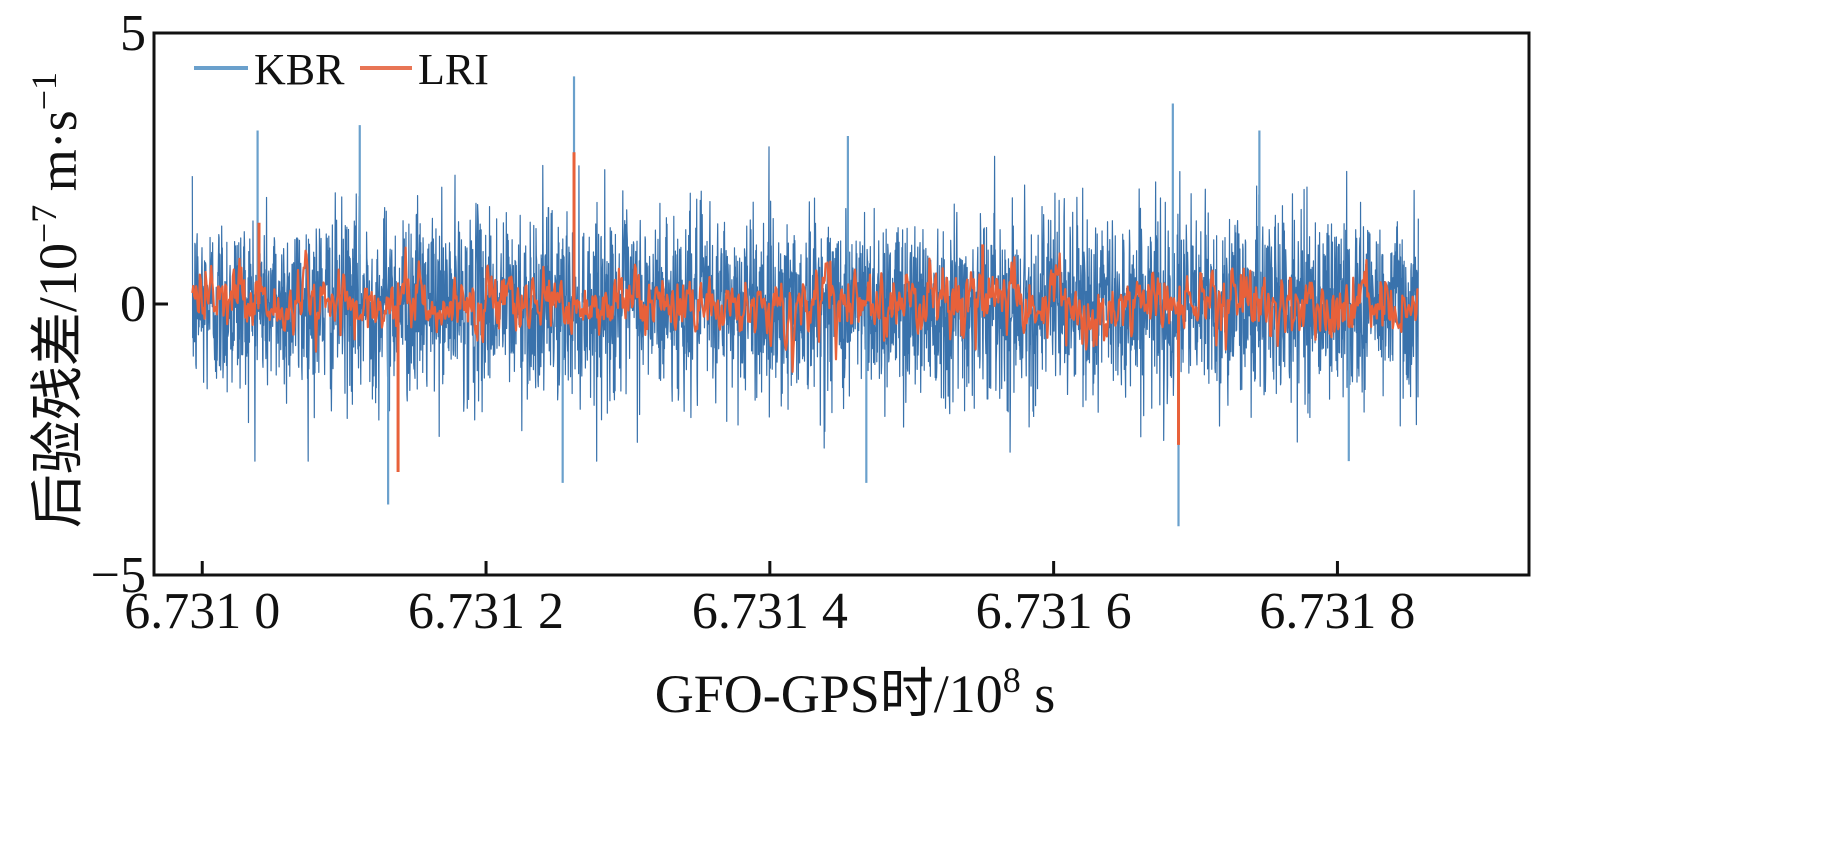 The height and width of the screenshot is (850, 1843). What do you see at coordinates (770, 611) in the screenshot?
I see `x-tick-label-2: 6.731 4` at bounding box center [770, 611].